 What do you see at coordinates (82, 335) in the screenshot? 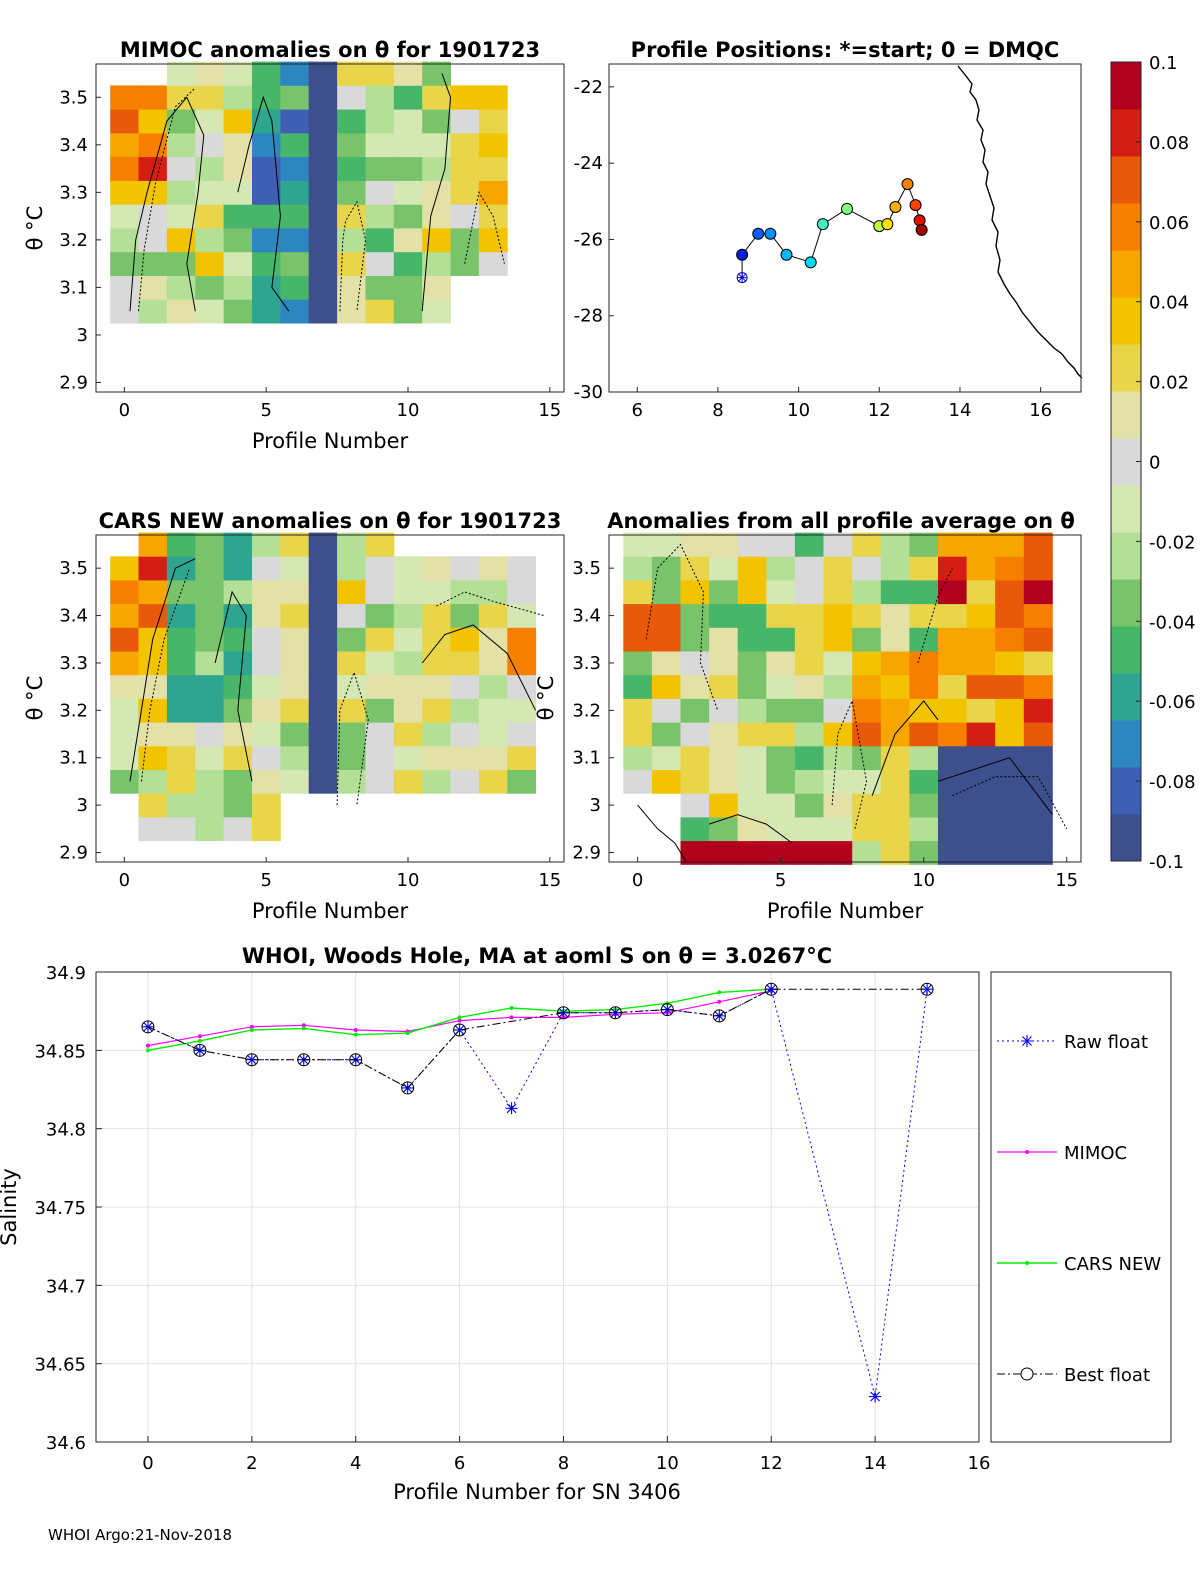
I see `y-tick-label: 3` at bounding box center [82, 335].